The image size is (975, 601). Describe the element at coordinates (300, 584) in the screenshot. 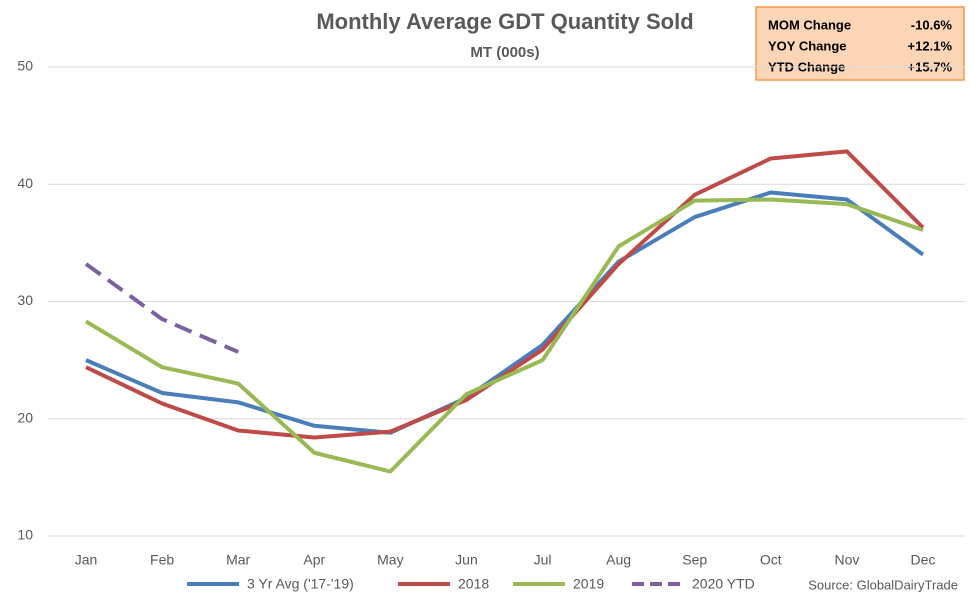

I see `legend-label: 3 Yr Avg ('17-'19)` at that location.